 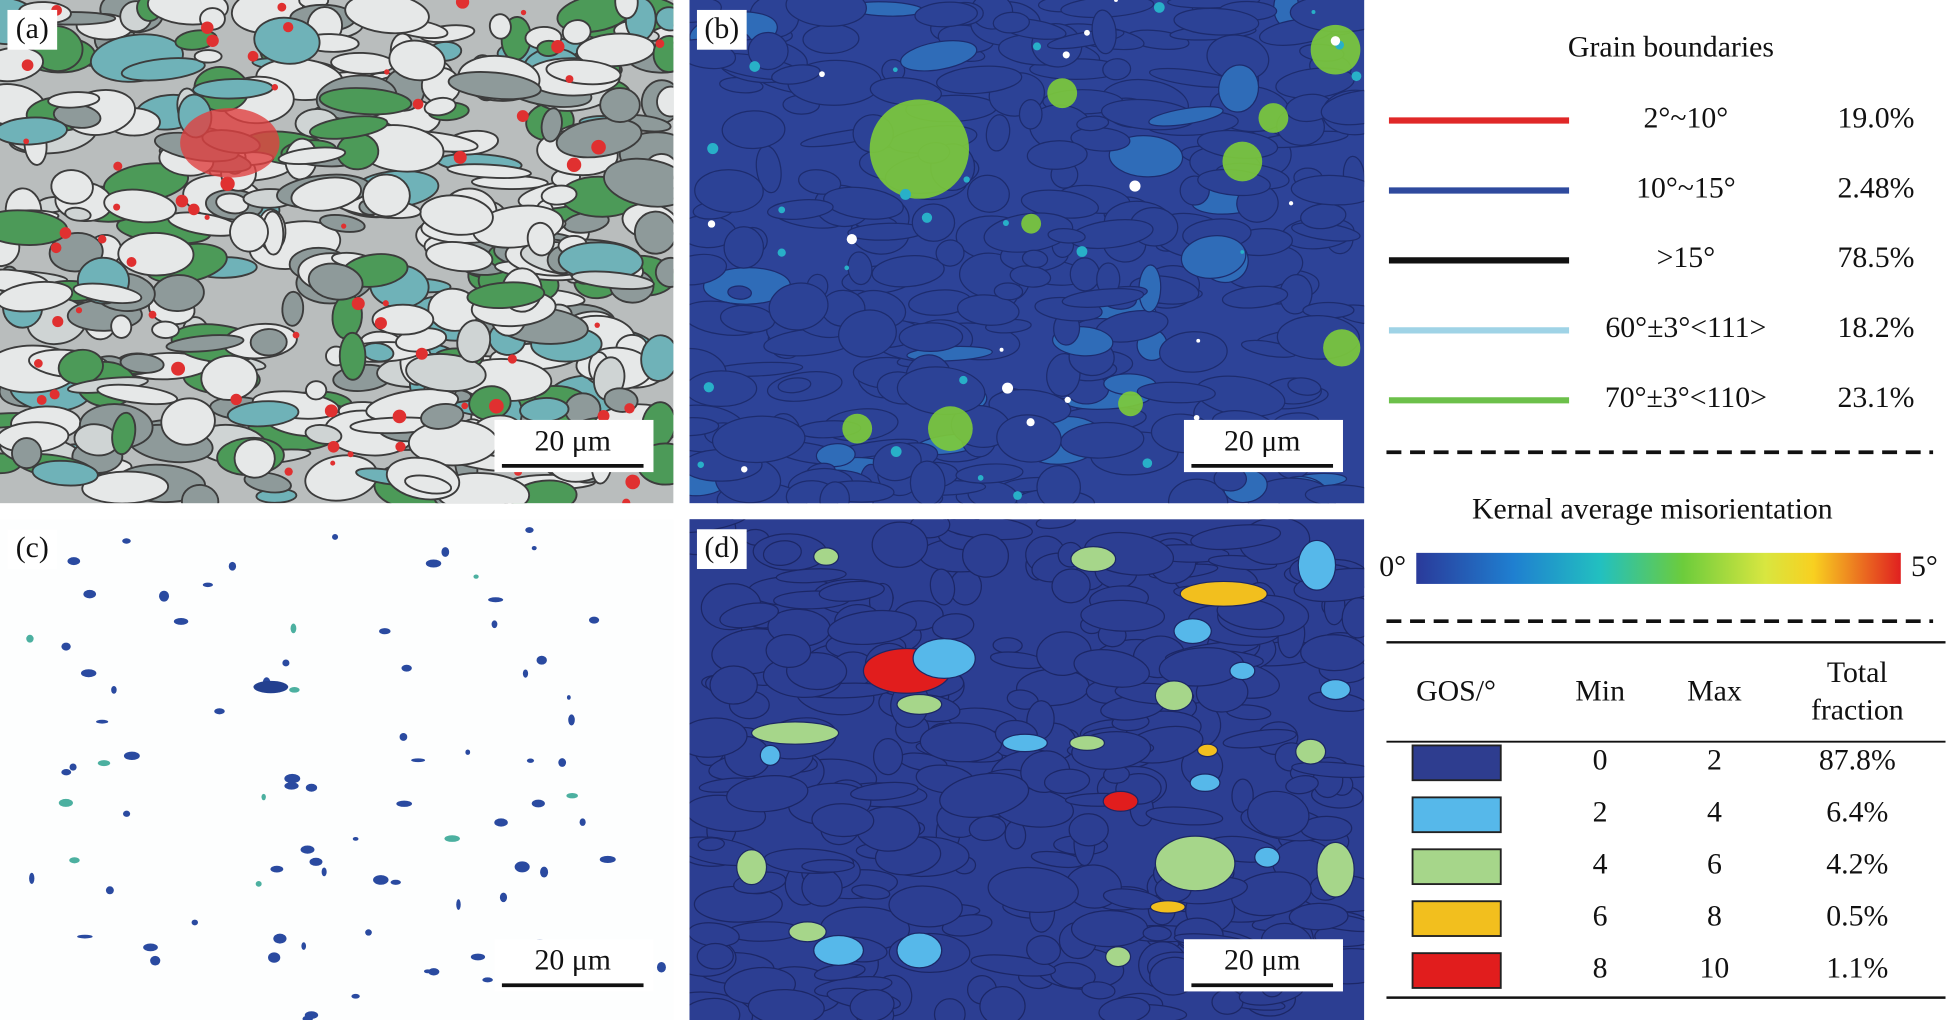 What do you see at coordinates (1600, 692) in the screenshot?
I see `table-header: Min` at bounding box center [1600, 692].